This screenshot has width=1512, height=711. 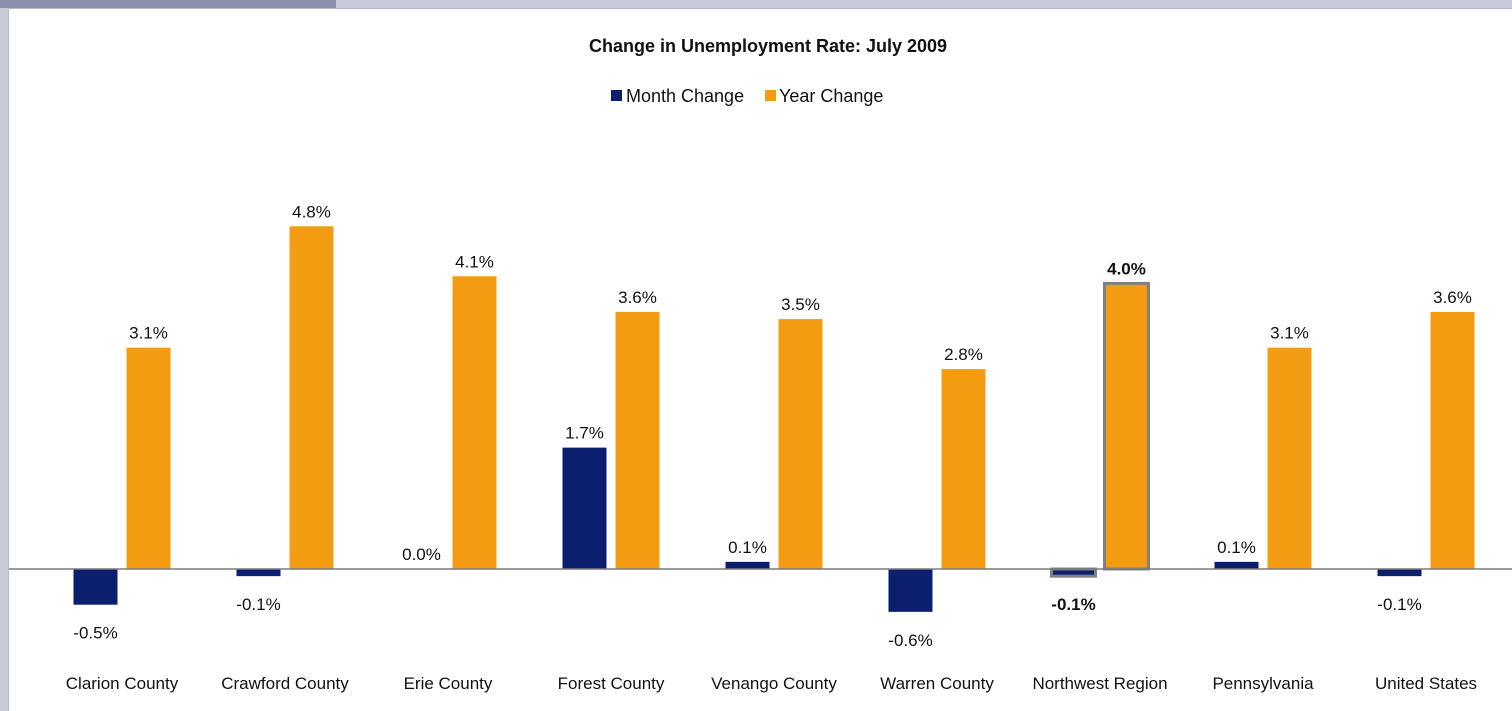 What do you see at coordinates (1452, 297) in the screenshot?
I see `data-label-year-8: 3.6%` at bounding box center [1452, 297].